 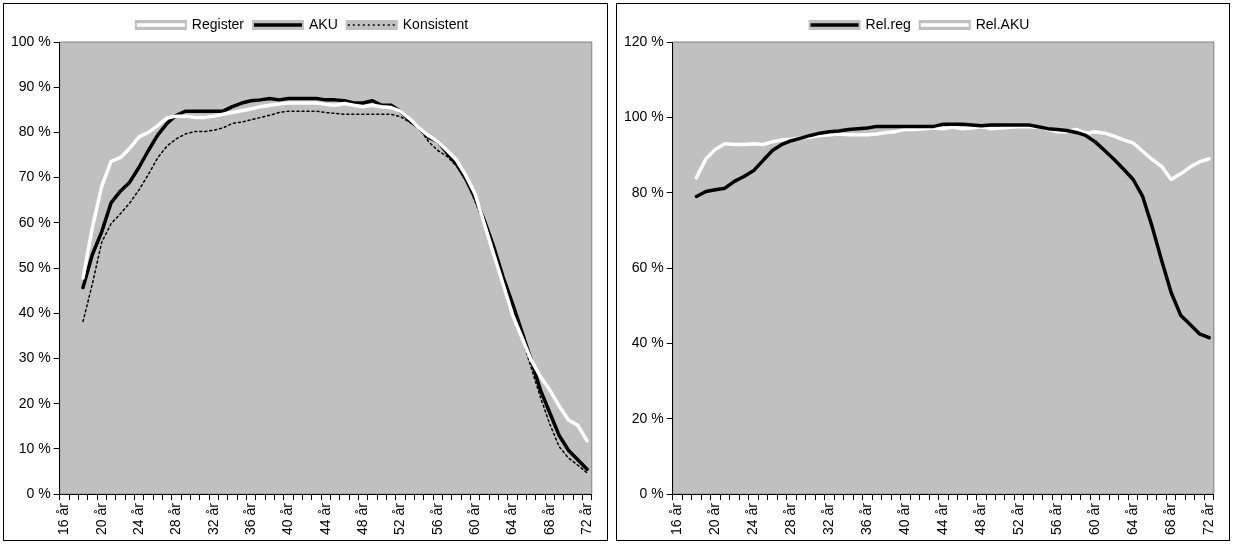 I want to click on legend-label: Konsistent, so click(x=435, y=23).